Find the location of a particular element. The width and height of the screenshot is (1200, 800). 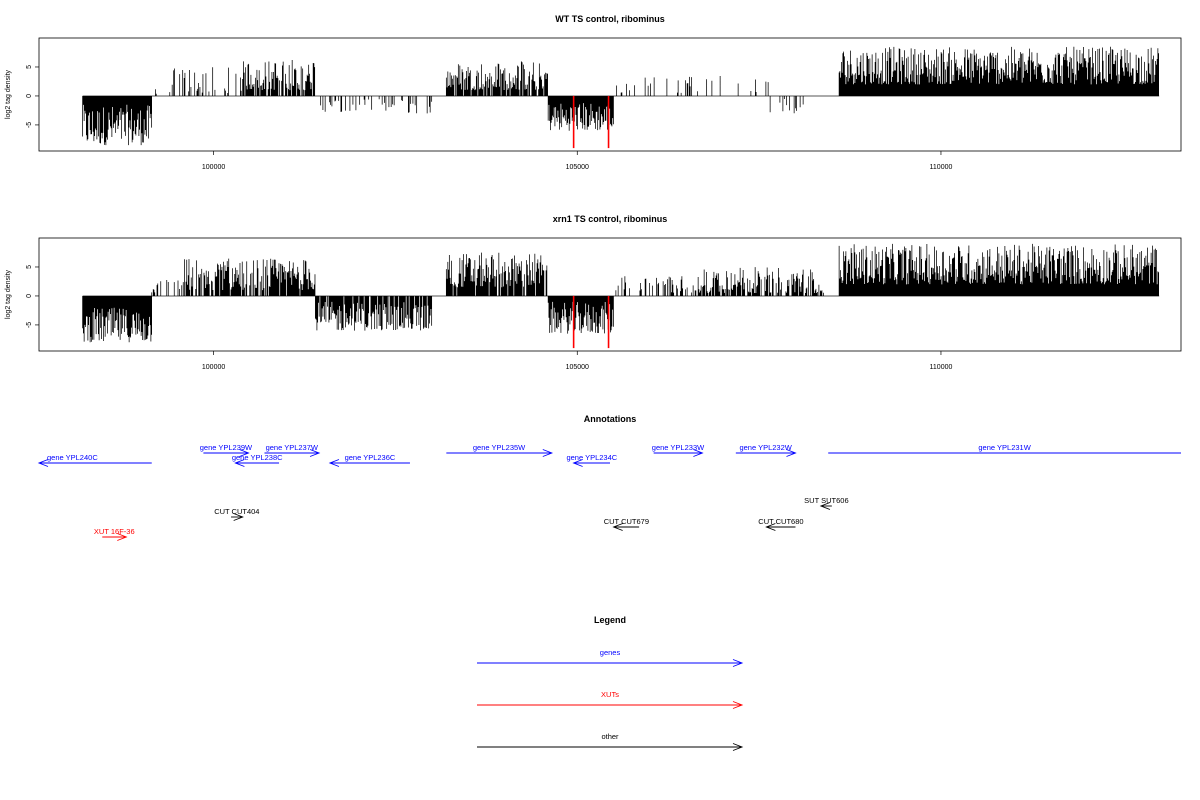

annotations-title: Annotations is located at coordinates (610, 419).